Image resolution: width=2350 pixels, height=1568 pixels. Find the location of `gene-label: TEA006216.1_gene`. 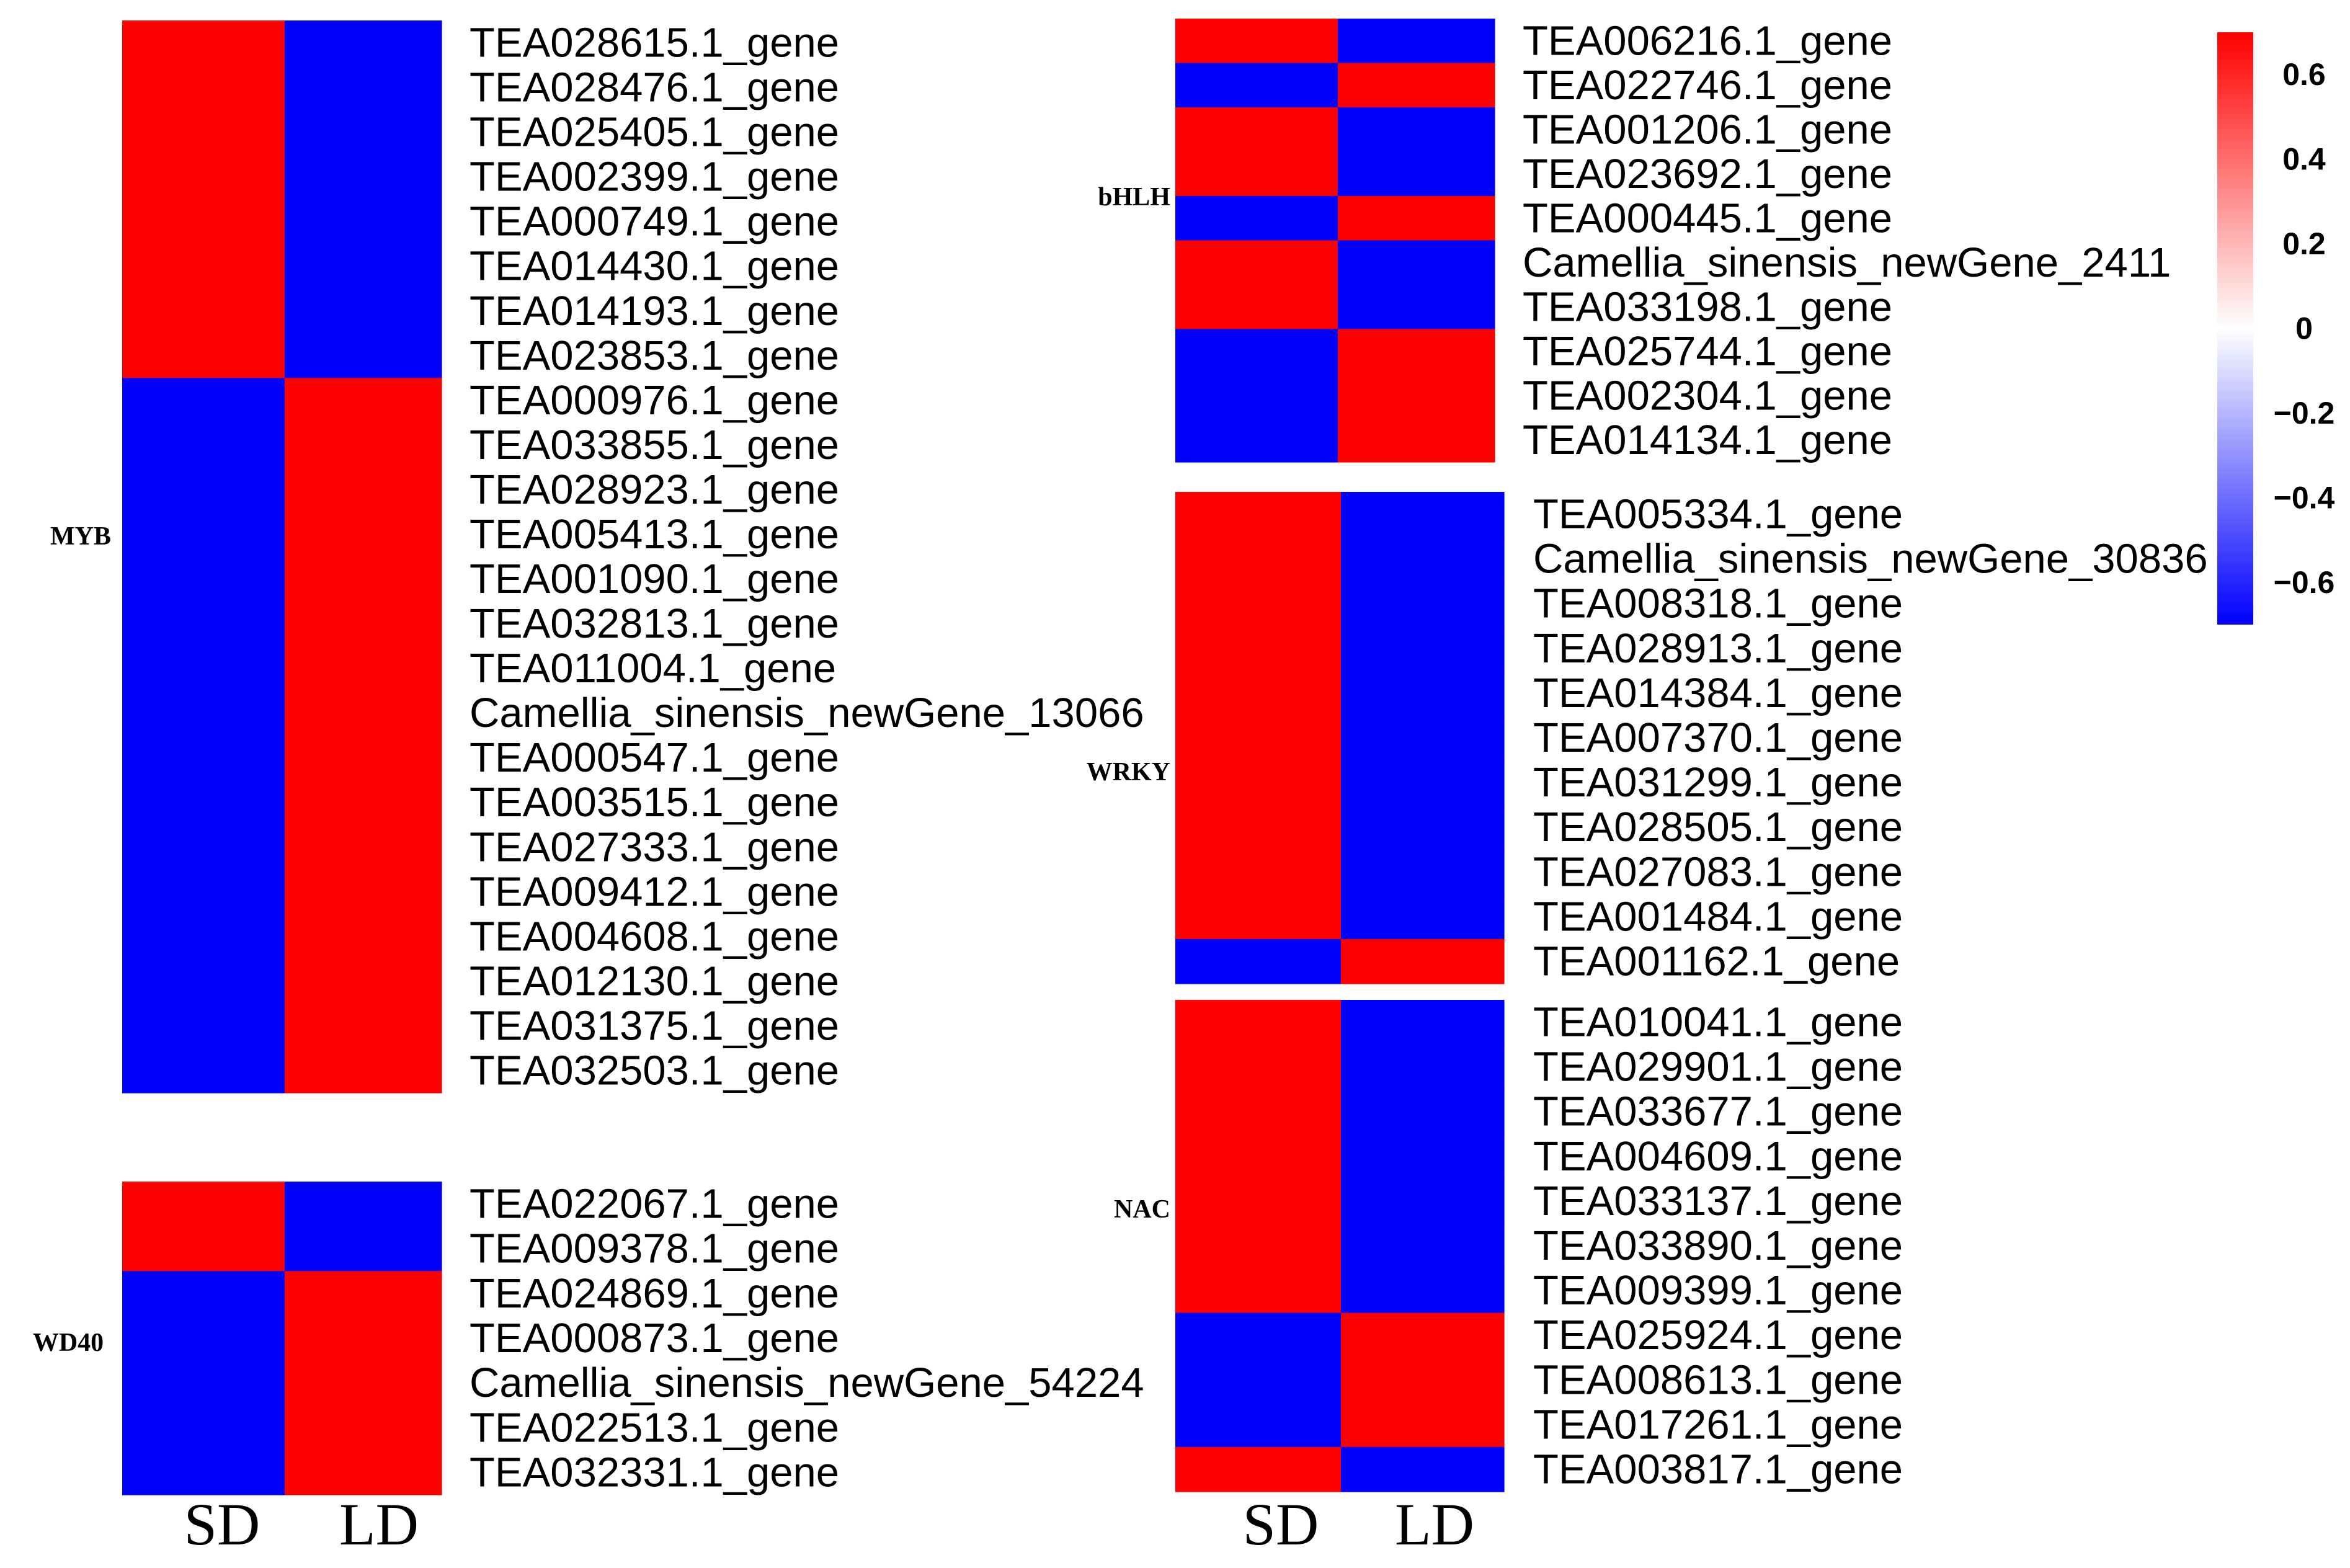

gene-label: TEA006216.1_gene is located at coordinates (1707, 40).